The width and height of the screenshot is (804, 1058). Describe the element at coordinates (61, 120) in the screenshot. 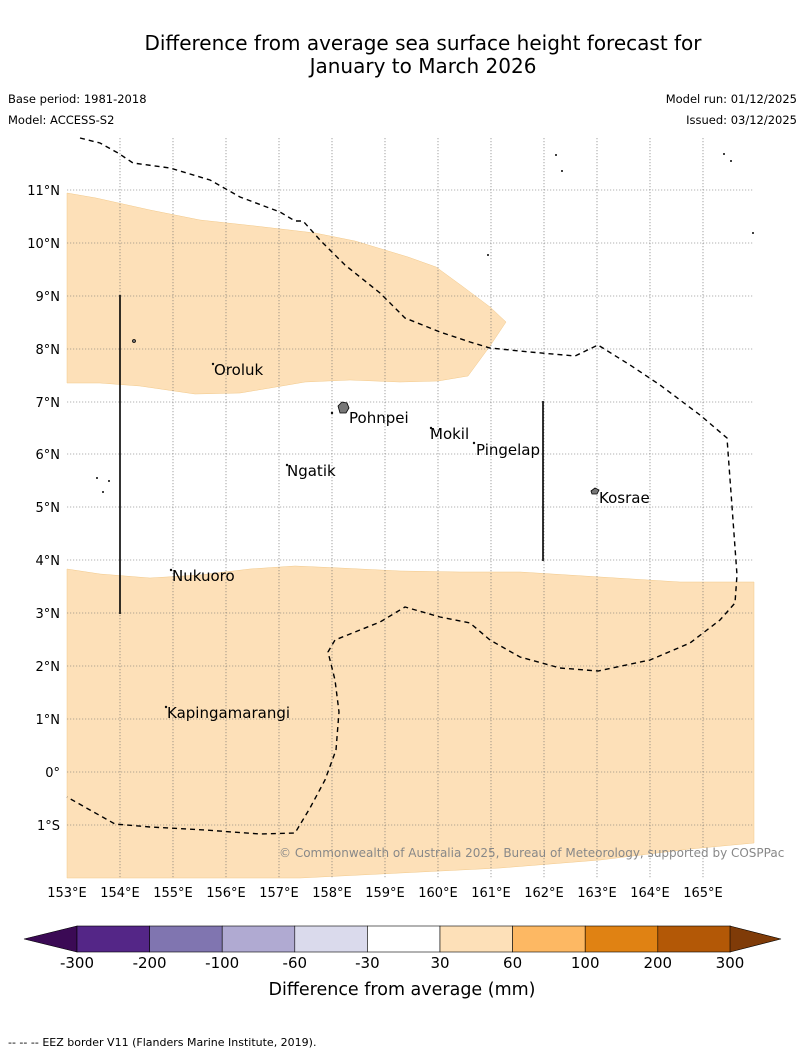

I see `model-name: Model: ACCESS-S2` at that location.